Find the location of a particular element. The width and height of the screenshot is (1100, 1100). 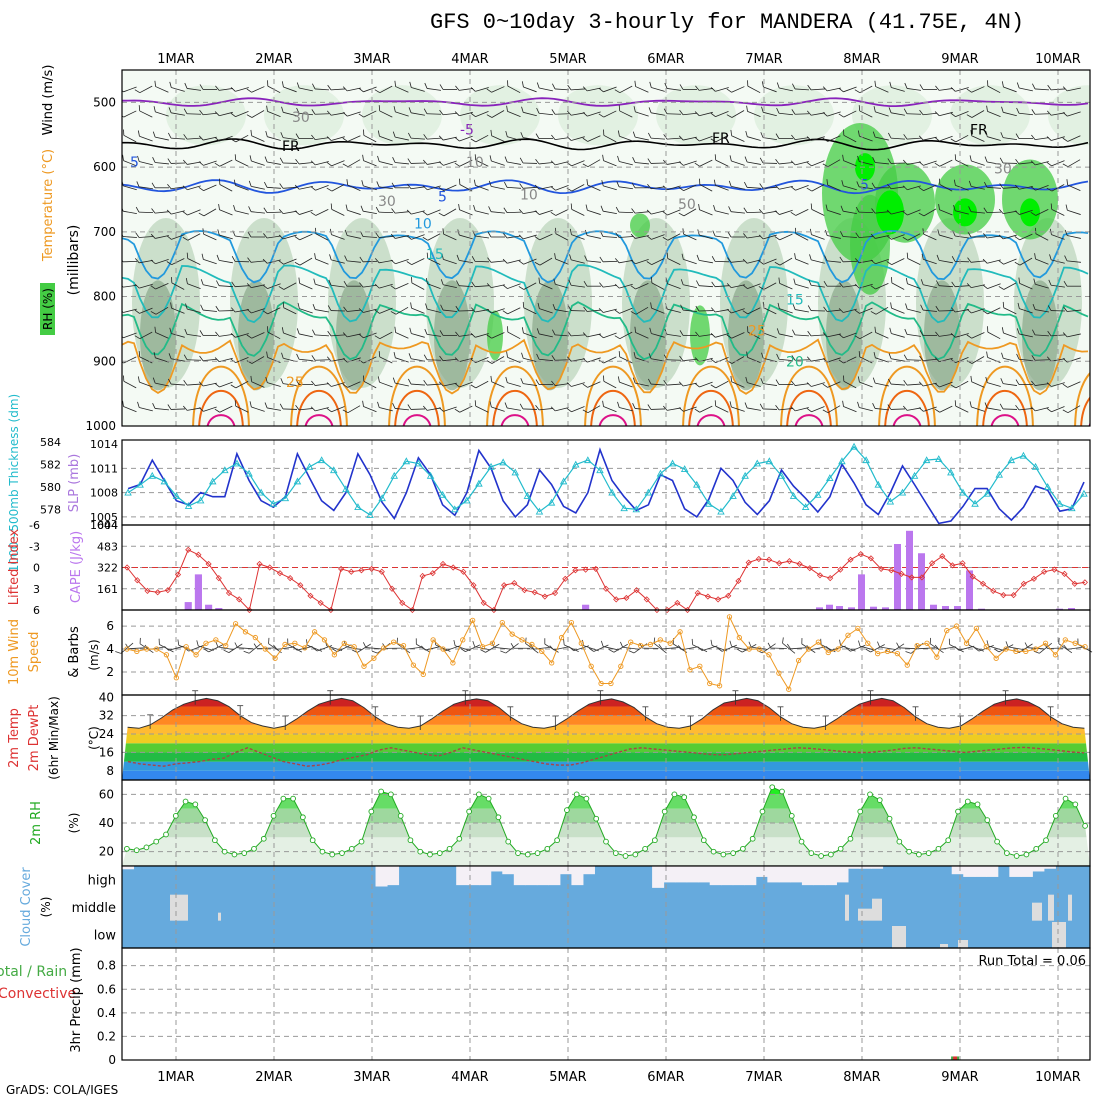

contour-label: 10 is located at coordinates (529, 195).